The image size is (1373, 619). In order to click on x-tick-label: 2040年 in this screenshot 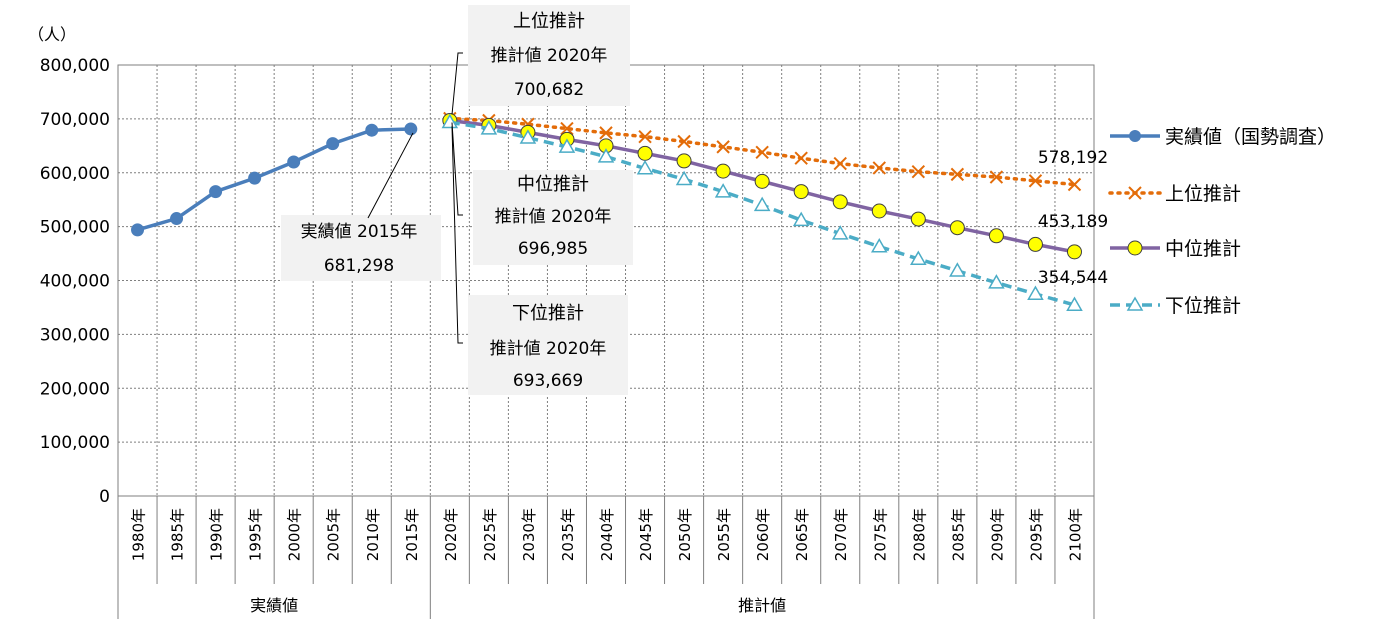, I will do `click(607, 534)`.